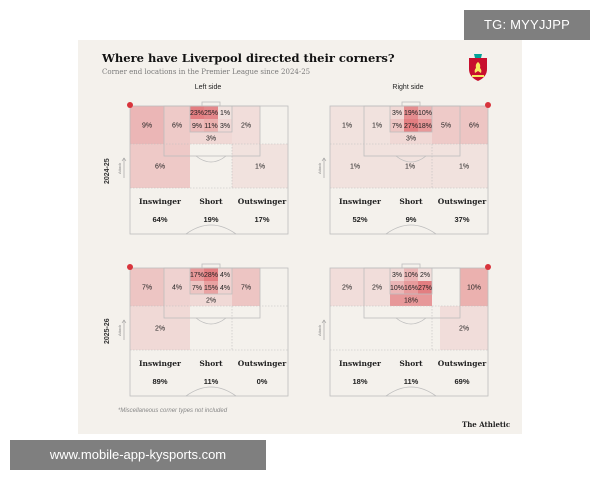 The image size is (600, 480). I want to click on category-share-inswinger: 52%, so click(359, 219).